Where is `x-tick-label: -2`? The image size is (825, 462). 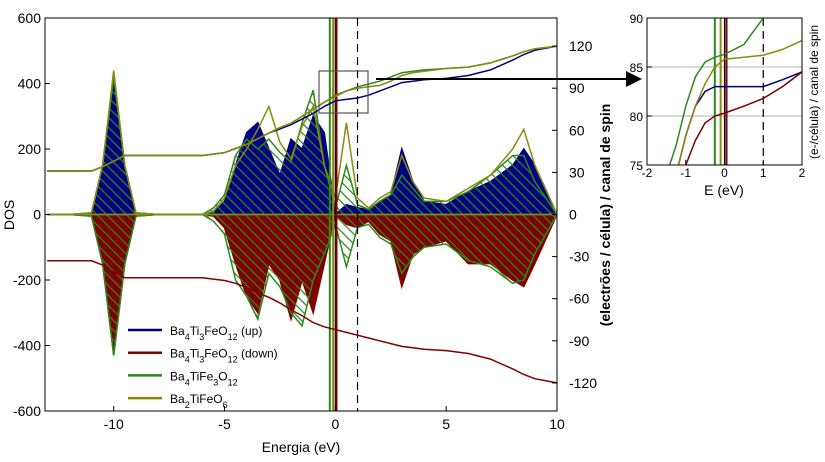 x-tick-label: -2 is located at coordinates (647, 173).